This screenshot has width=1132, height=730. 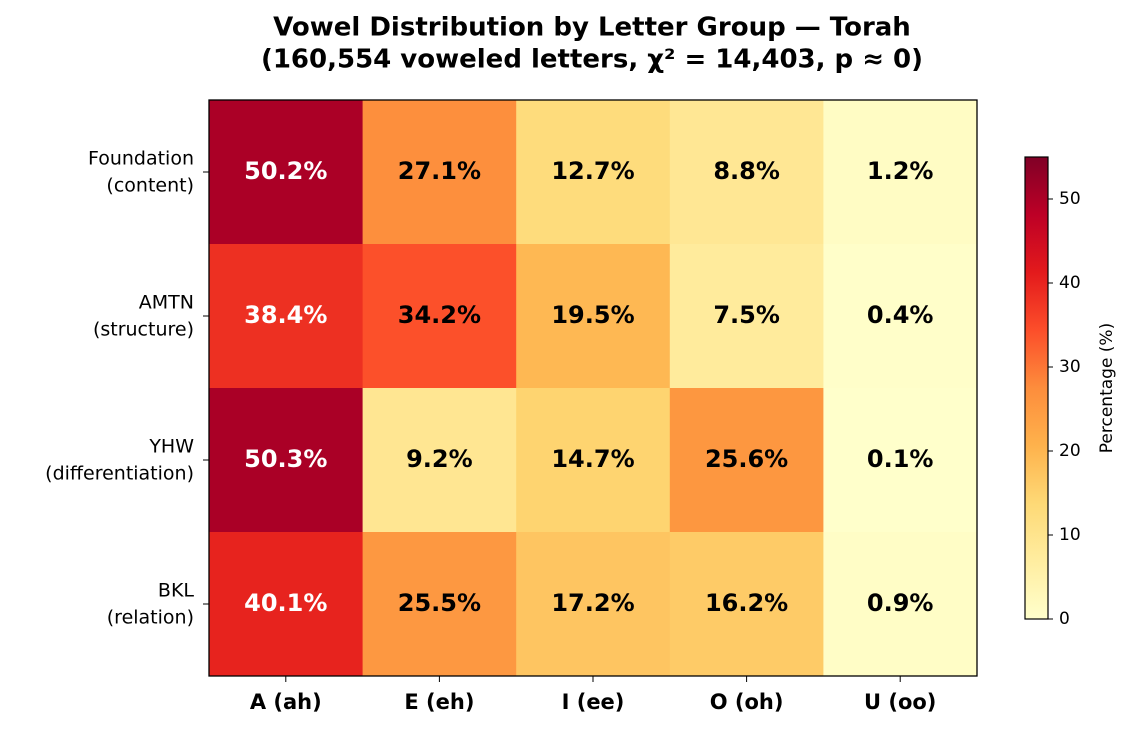 I want to click on cell-label: 25.6%, so click(x=746, y=459).